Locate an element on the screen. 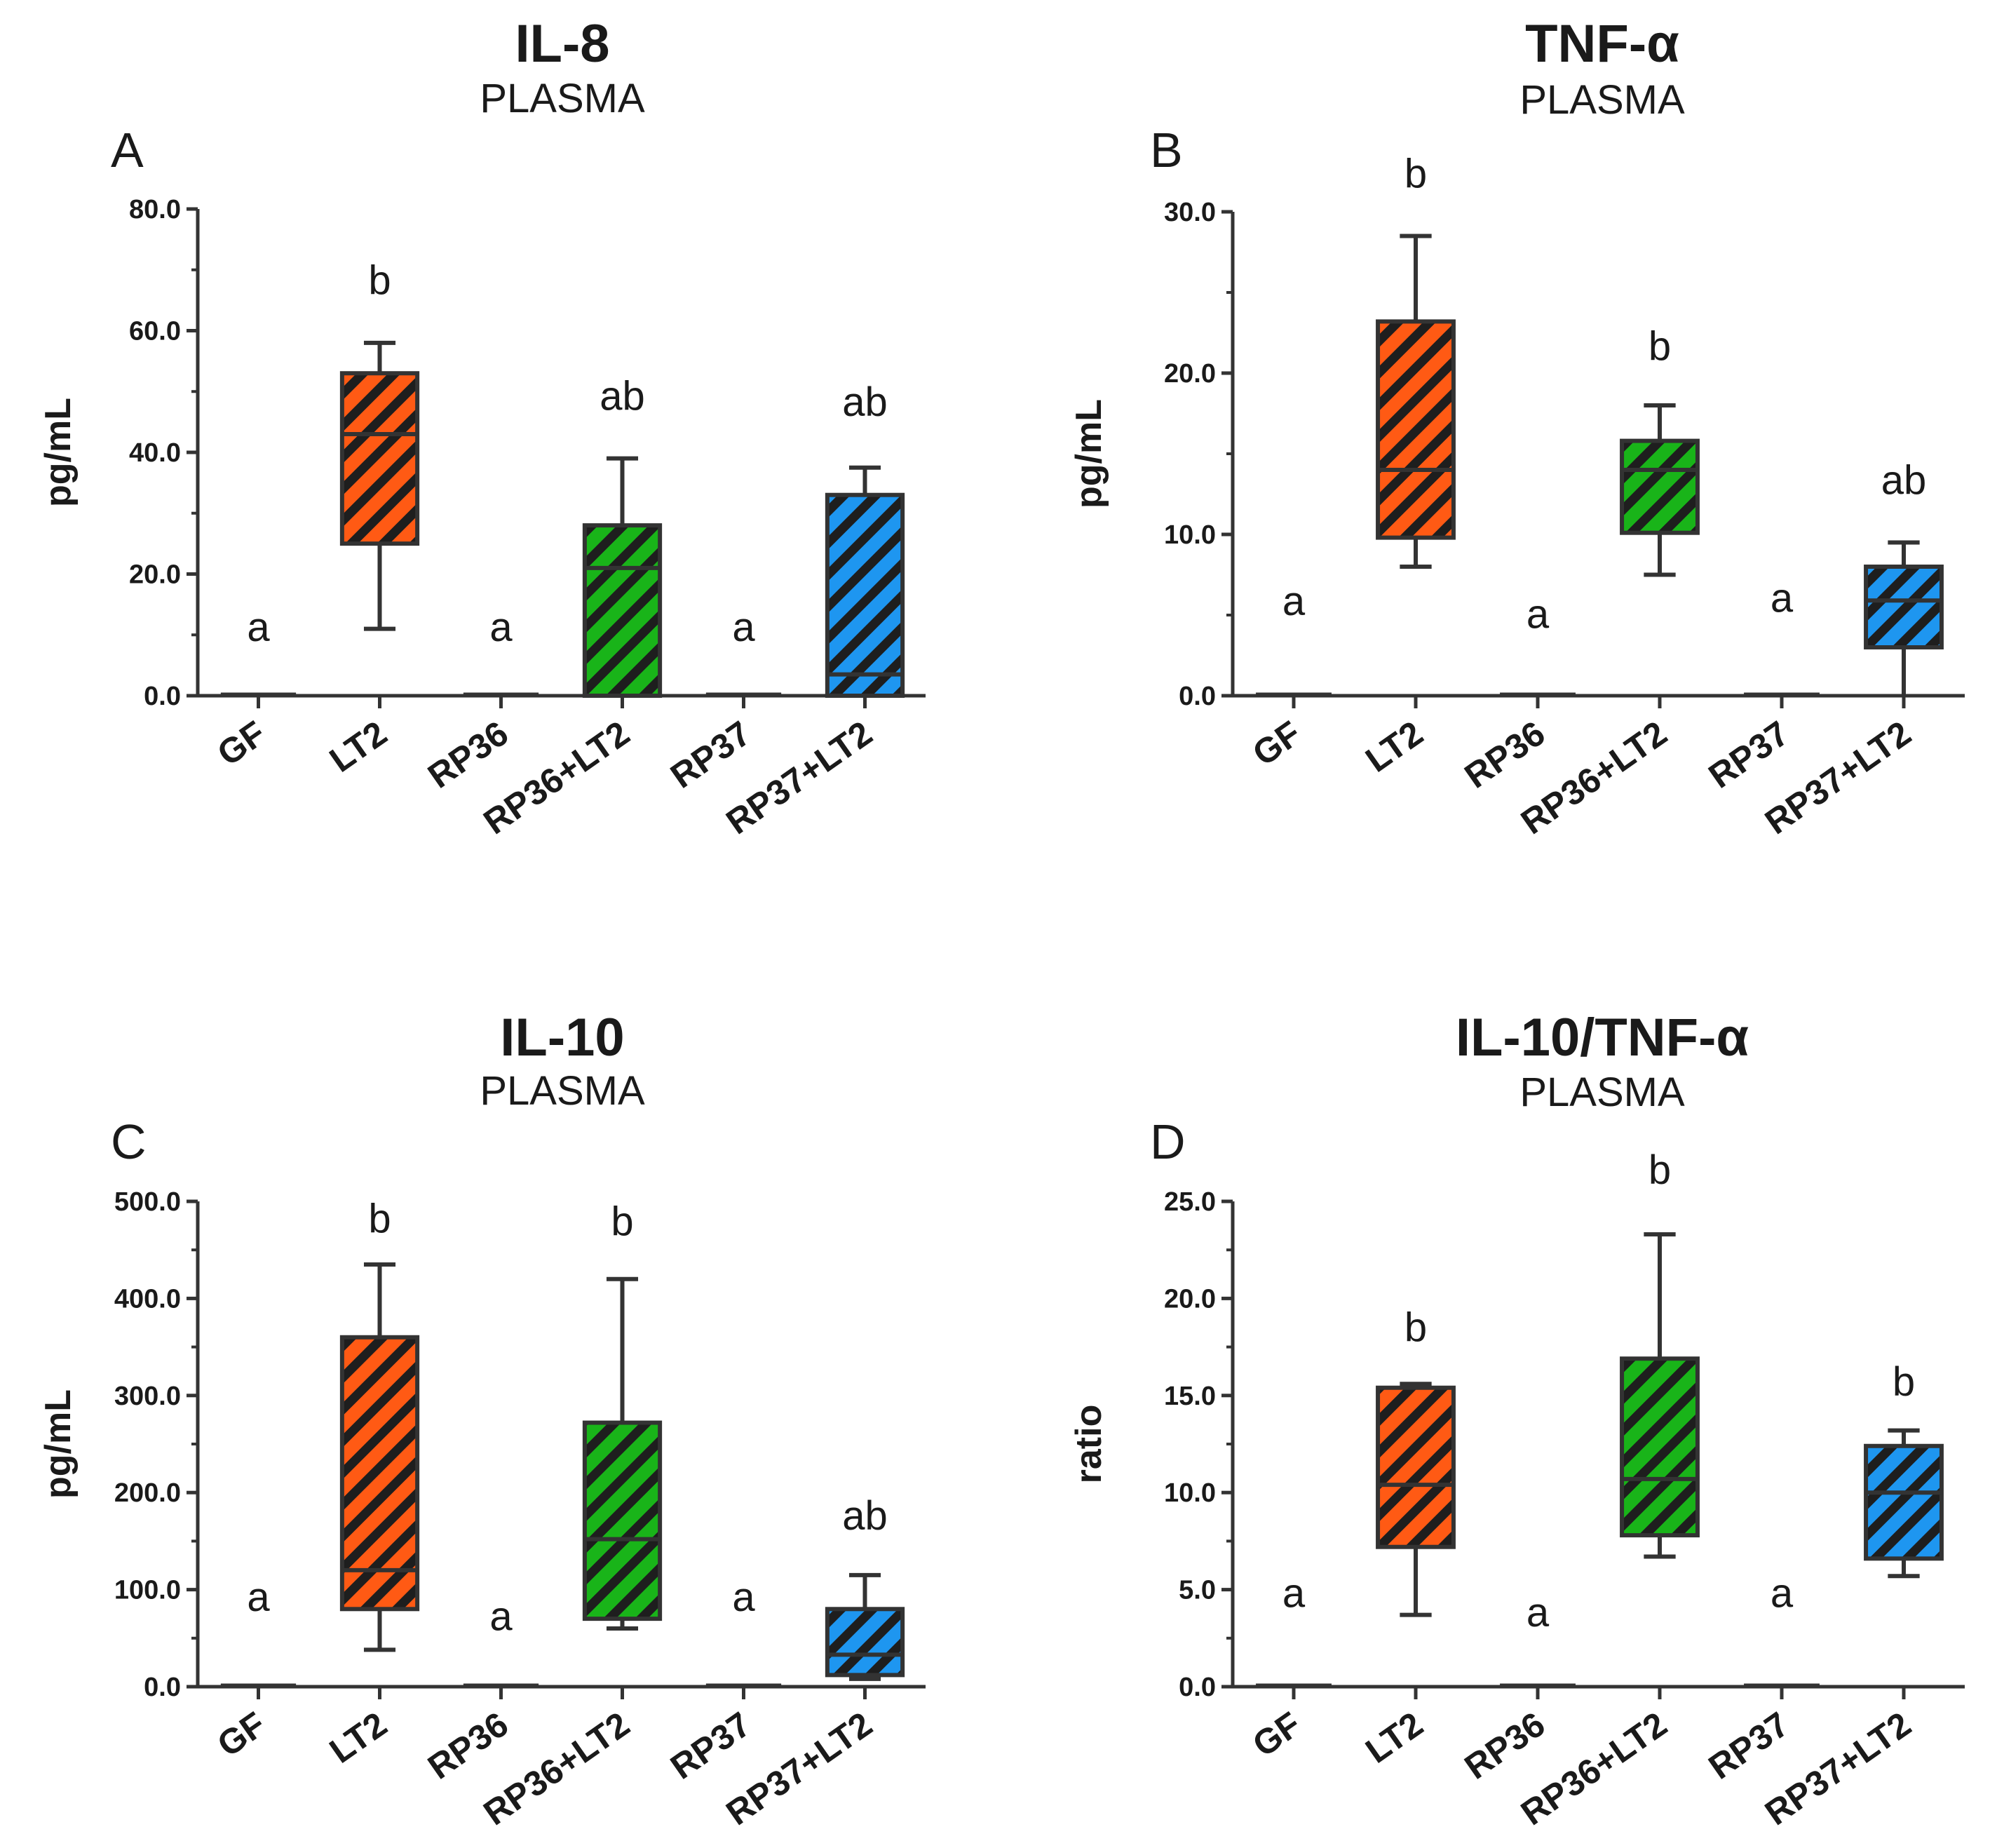 The width and height of the screenshot is (1997, 1848). y-tick-label: 400.0 is located at coordinates (147, 1299).